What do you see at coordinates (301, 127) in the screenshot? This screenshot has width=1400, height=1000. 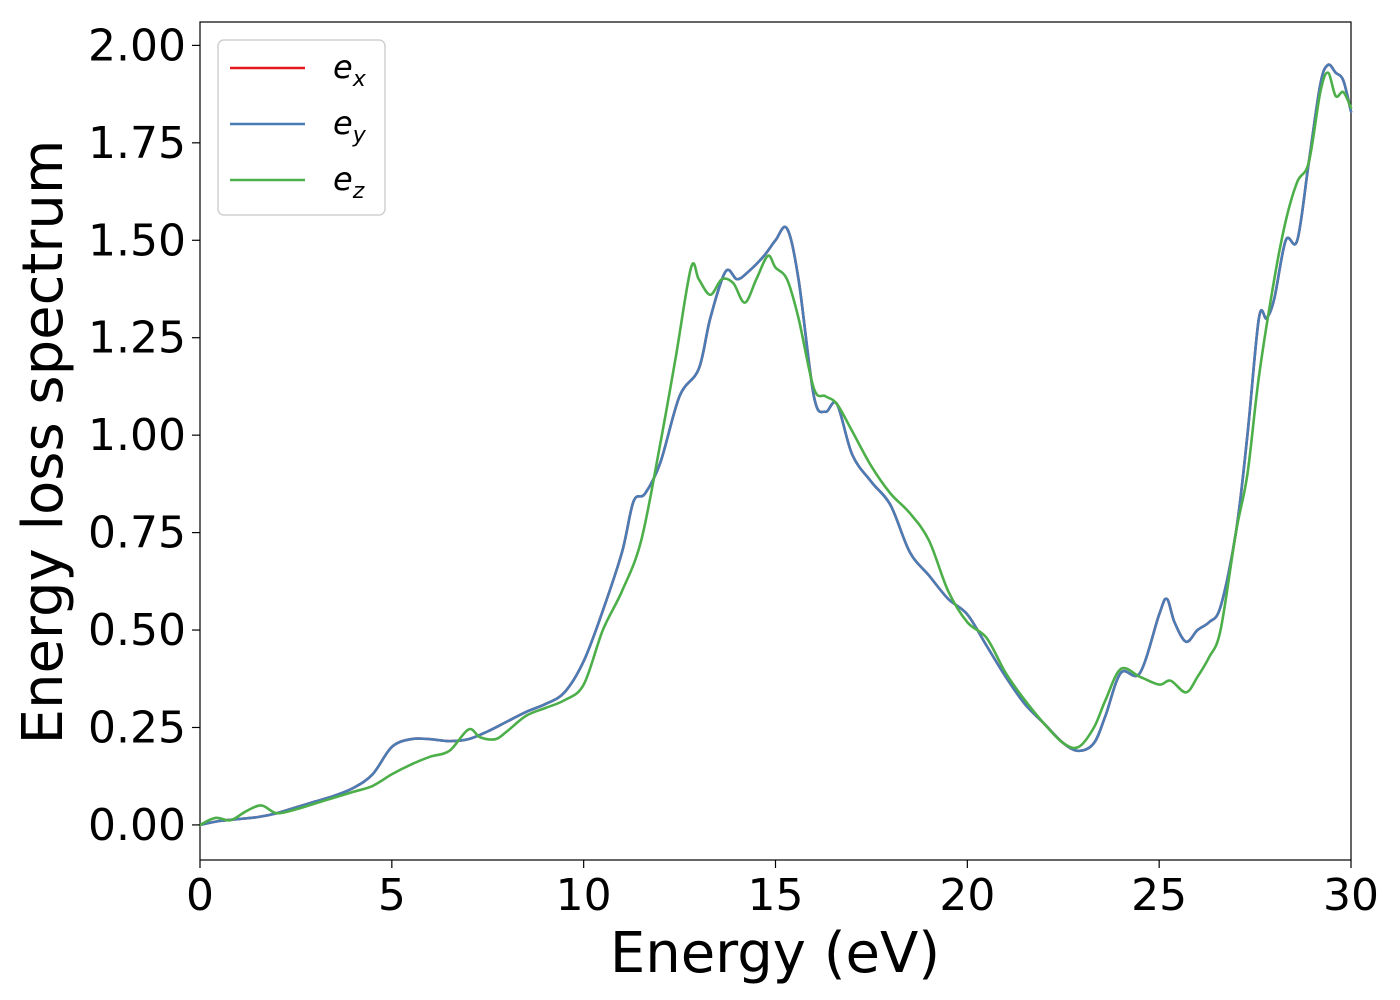 I see `legend-box` at bounding box center [301, 127].